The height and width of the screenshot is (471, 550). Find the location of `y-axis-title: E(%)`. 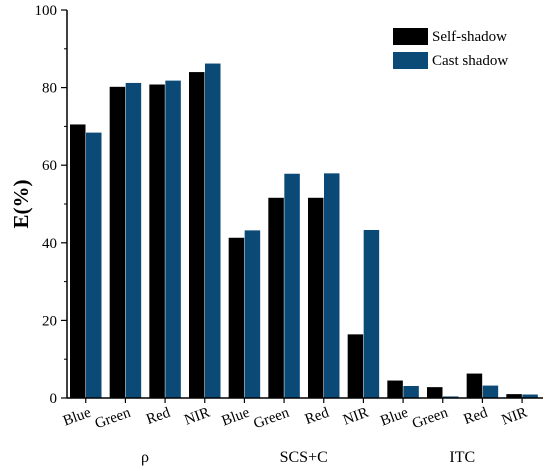

y-axis-title: E(%) is located at coordinates (21, 204).